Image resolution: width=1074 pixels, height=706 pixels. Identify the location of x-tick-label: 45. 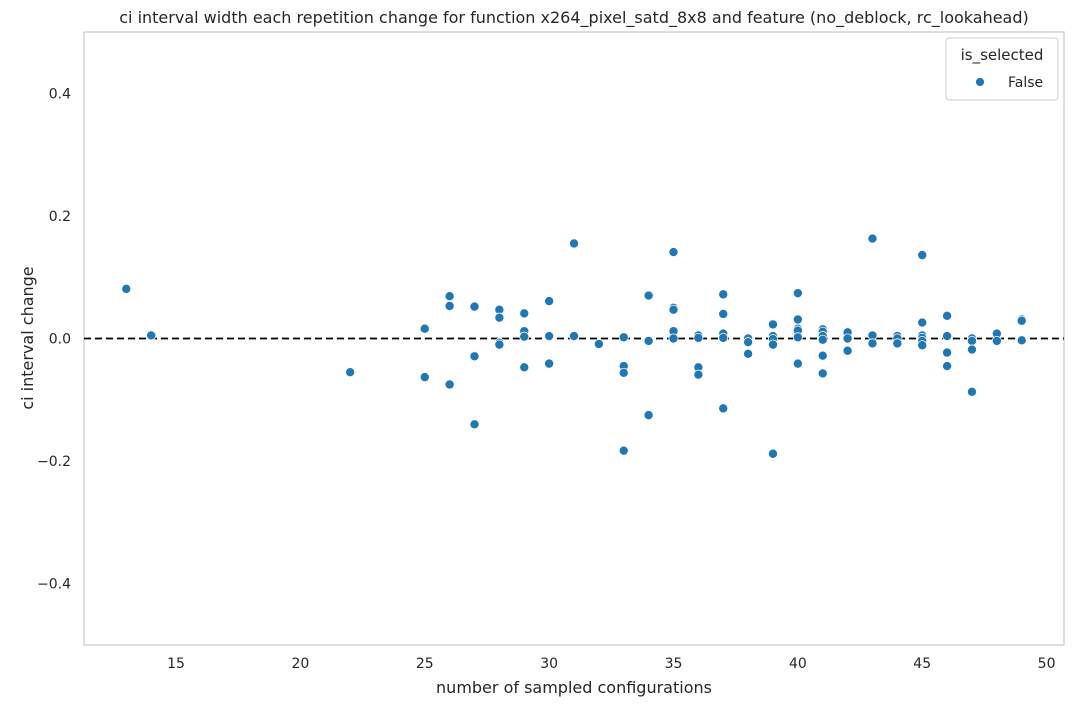
(922, 664).